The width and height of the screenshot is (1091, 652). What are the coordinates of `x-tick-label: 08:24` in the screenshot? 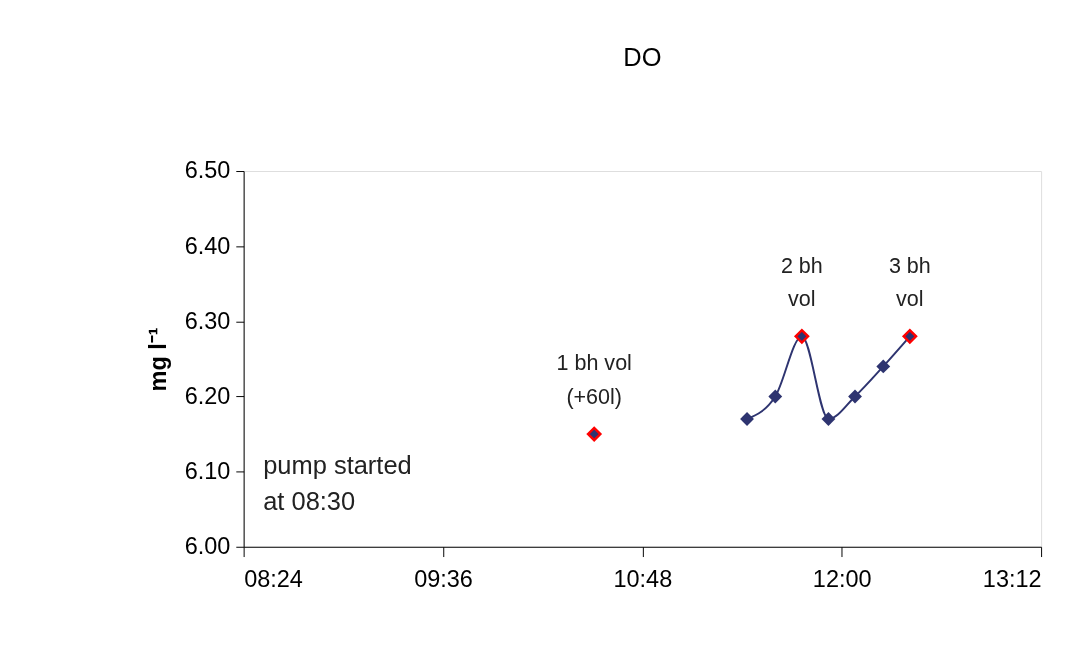 It's located at (273, 579).